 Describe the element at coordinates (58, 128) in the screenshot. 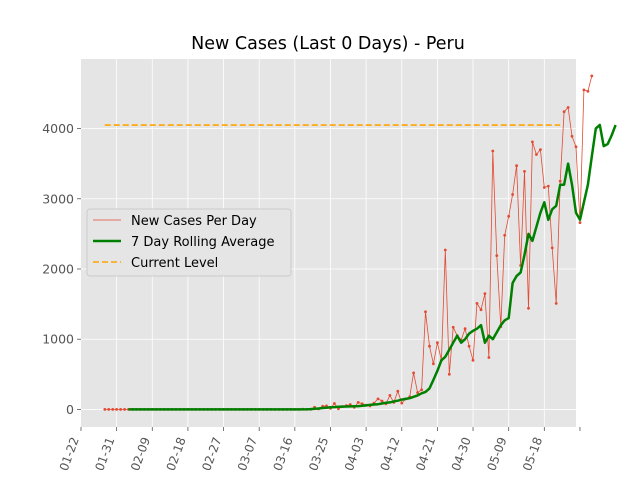

I see `y-tick-label: 4000` at that location.